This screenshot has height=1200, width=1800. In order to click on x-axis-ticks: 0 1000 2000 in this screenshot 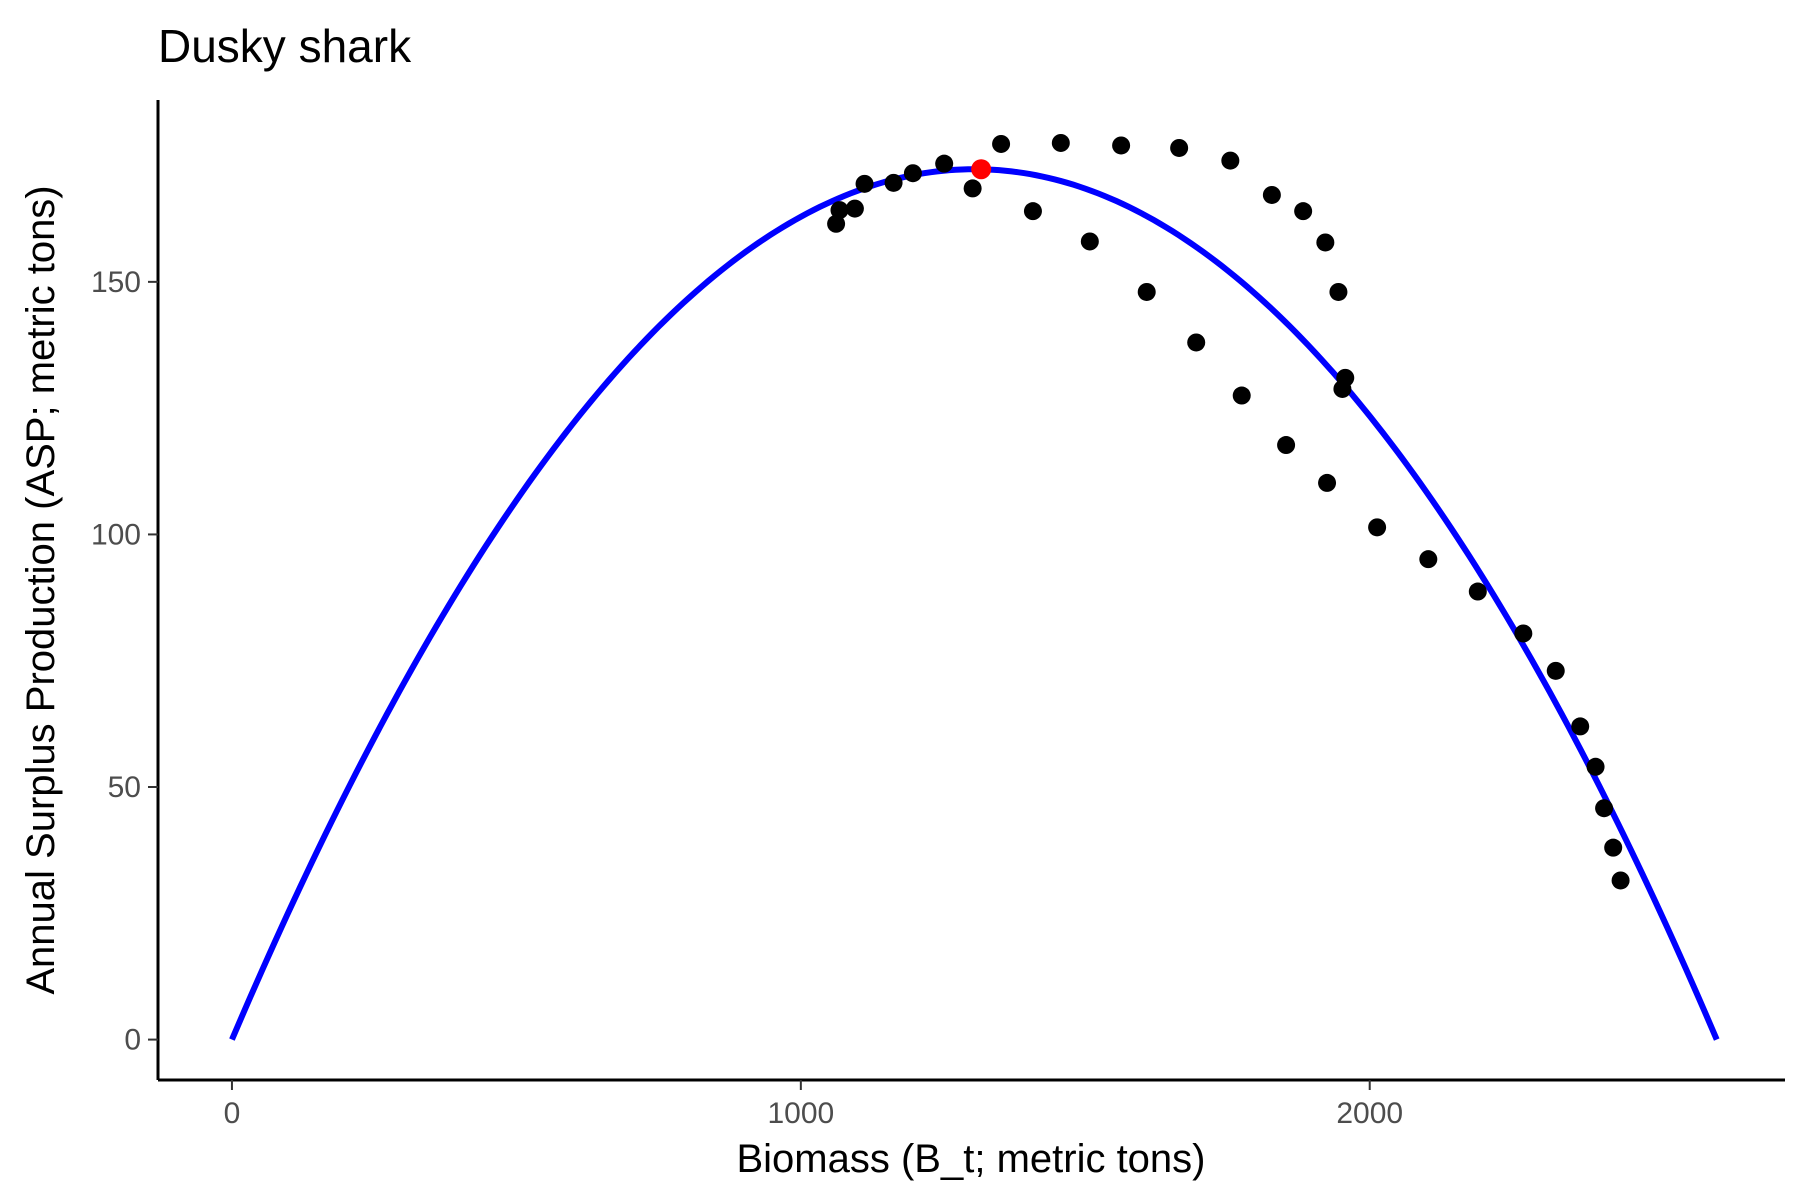, I will do `click(813, 1105)`.